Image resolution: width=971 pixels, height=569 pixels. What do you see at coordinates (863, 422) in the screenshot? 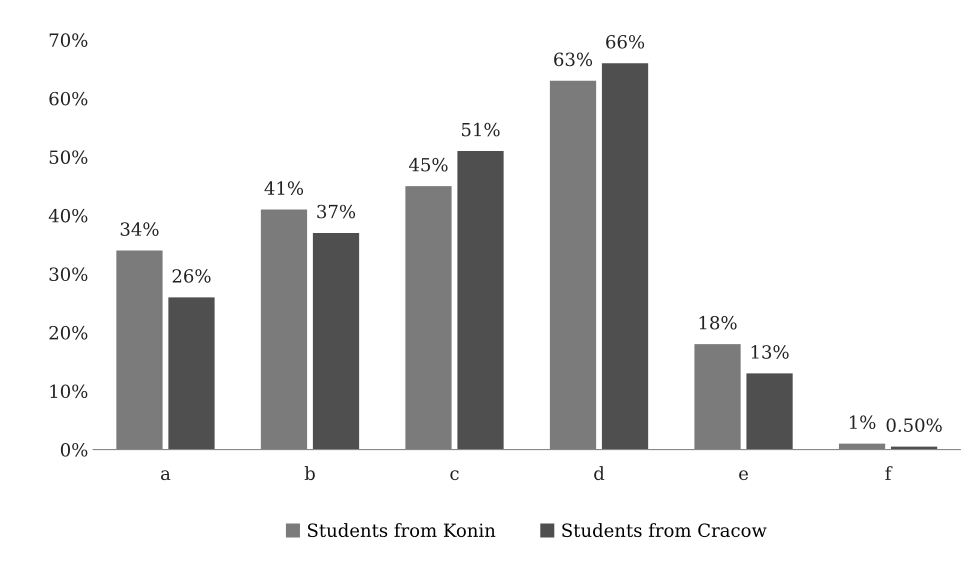
I see `data-label: 1%` at bounding box center [863, 422].